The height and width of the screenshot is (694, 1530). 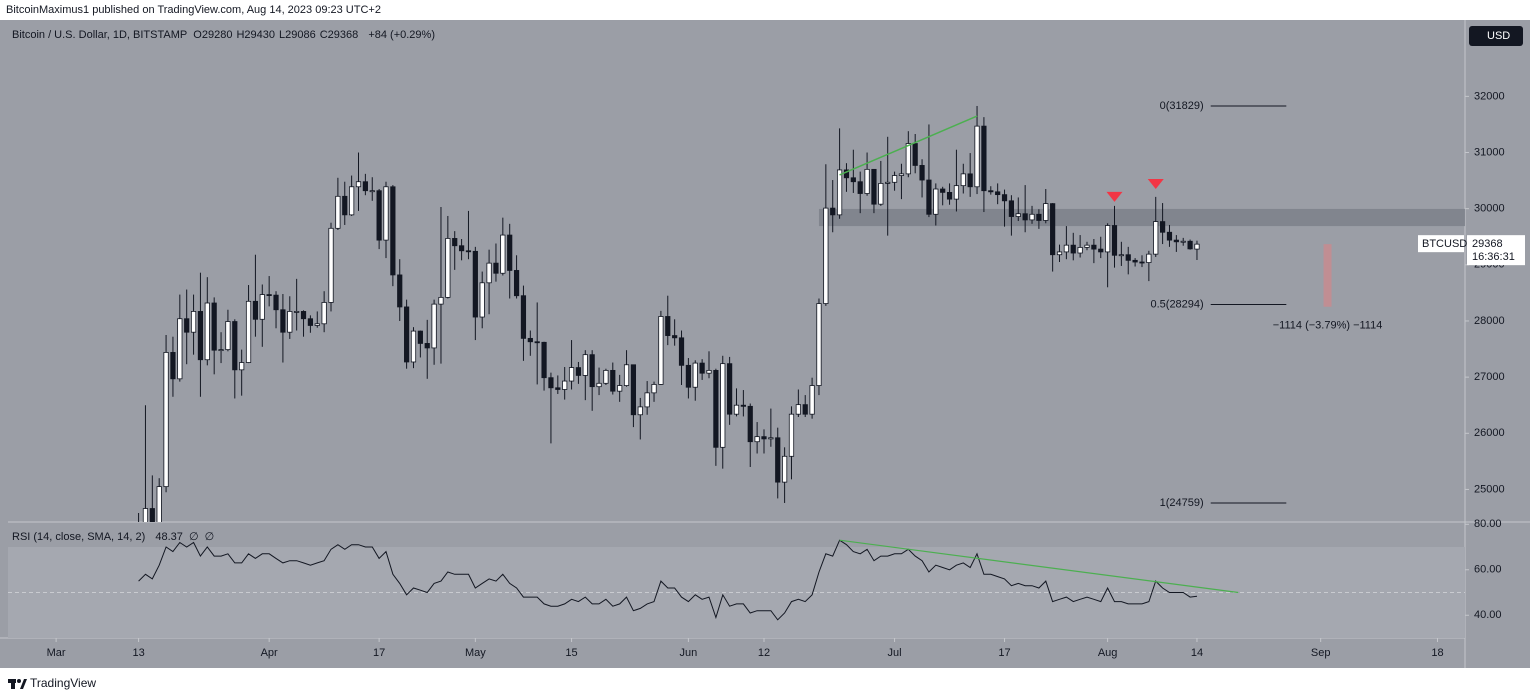 What do you see at coordinates (1108, 653) in the screenshot?
I see `x-tick-label: Aug` at bounding box center [1108, 653].